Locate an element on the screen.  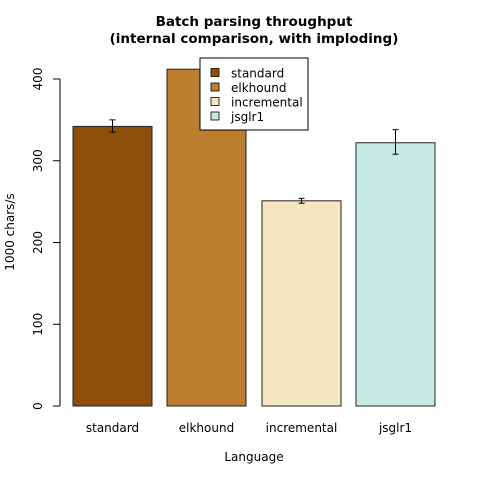
legend-swatch-jsglr1 is located at coordinates (215, 116).